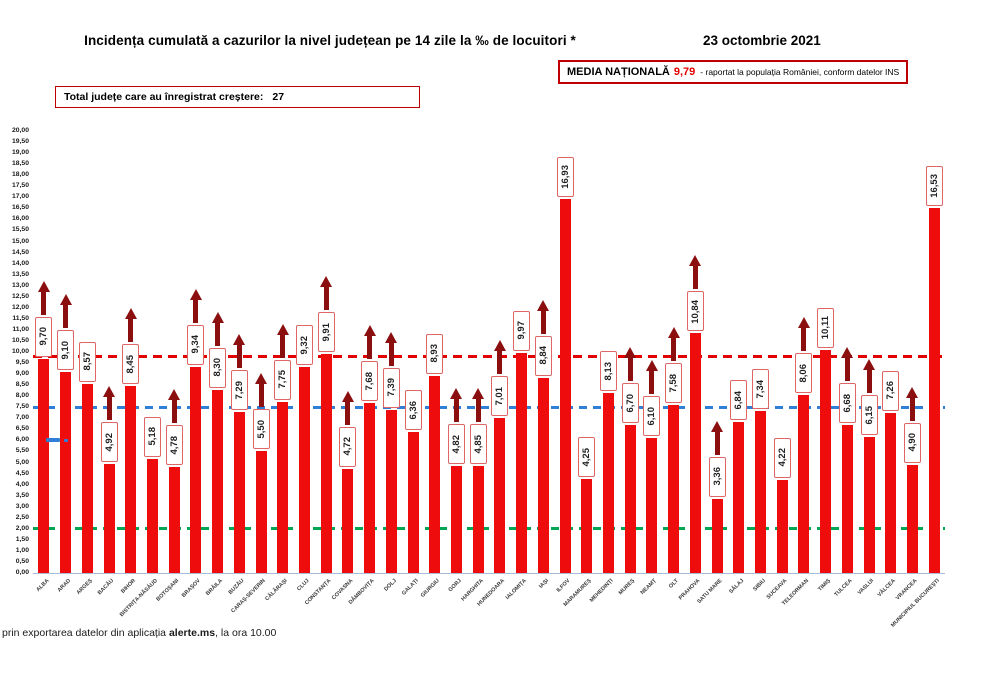 Image resolution: width=1000 pixels, height=688 pixels. I want to click on x-axis-label: CĂLĂRAȘI, so click(276, 590).